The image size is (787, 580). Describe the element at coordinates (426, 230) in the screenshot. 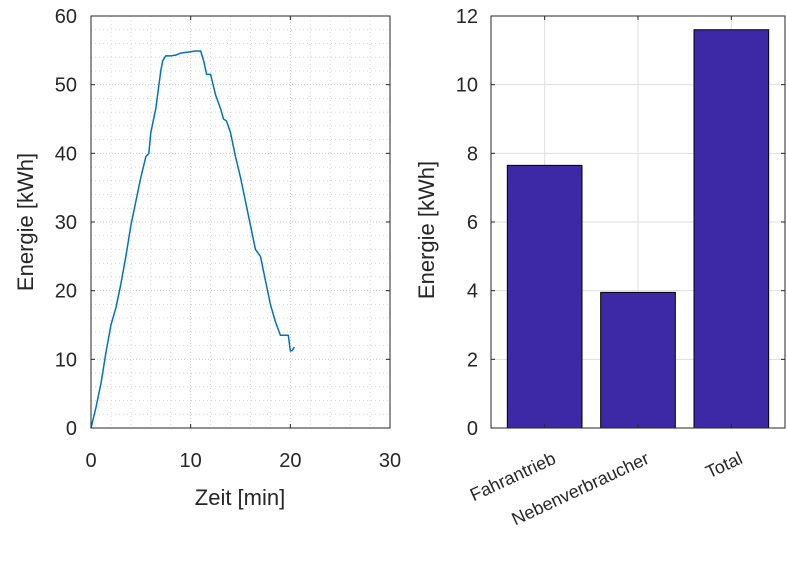

I see `bar-y-axis-label: Energie [kWh]` at that location.